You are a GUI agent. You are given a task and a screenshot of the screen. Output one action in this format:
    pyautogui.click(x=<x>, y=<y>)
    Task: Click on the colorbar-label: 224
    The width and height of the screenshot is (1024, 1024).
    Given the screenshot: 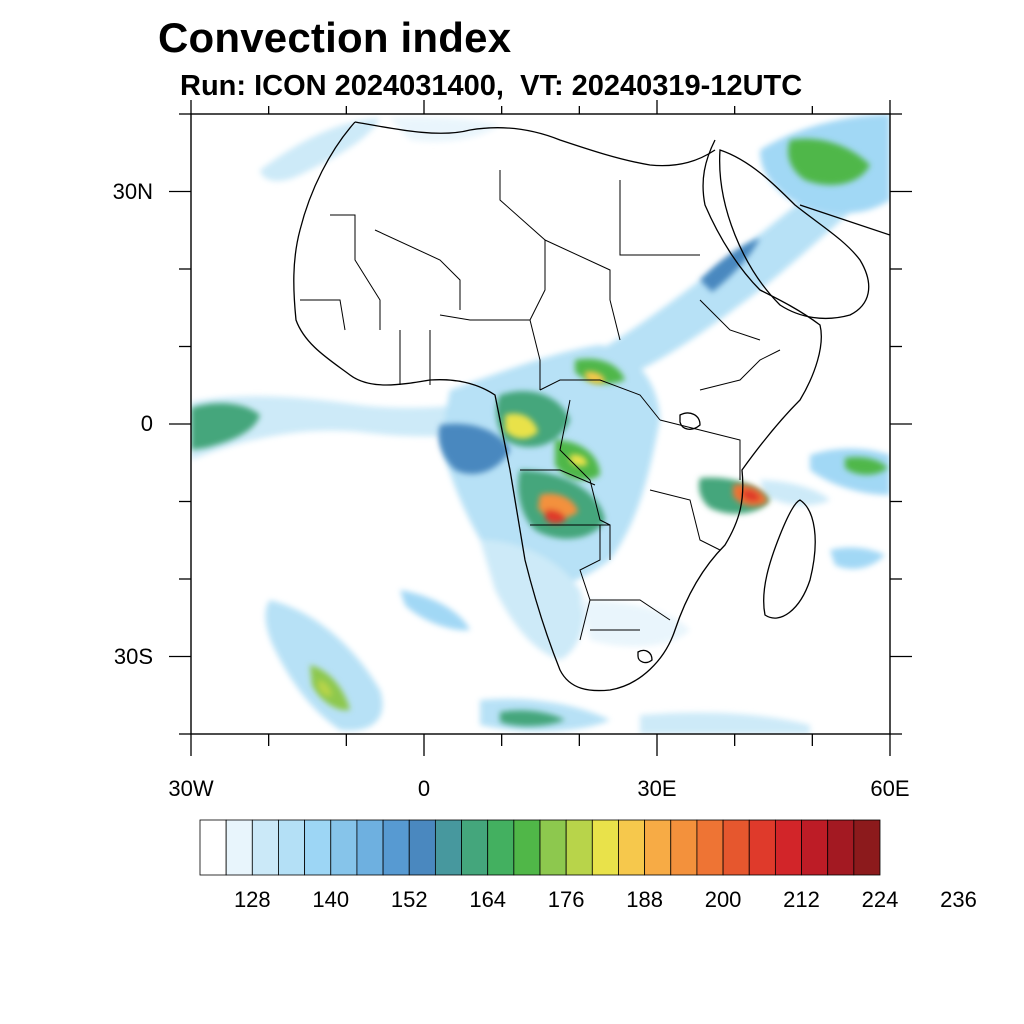 What is the action you would take?
    pyautogui.click(x=880, y=899)
    